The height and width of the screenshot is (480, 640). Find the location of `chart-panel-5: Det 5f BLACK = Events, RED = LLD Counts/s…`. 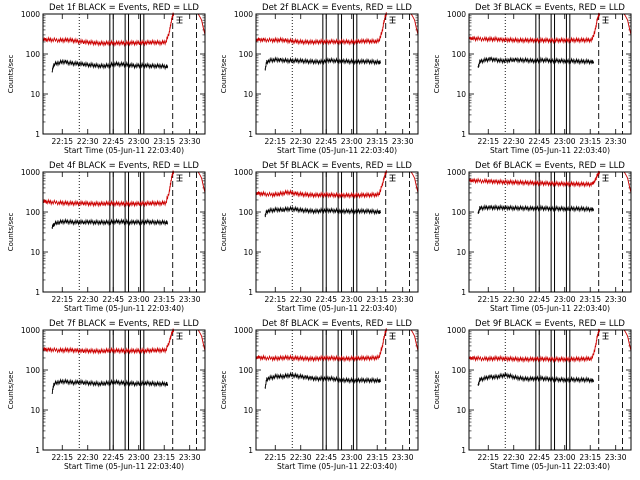

chart-panel-5: Det 5f BLACK = Events, RED = LLD Counts/s… is located at coordinates (319, 237).